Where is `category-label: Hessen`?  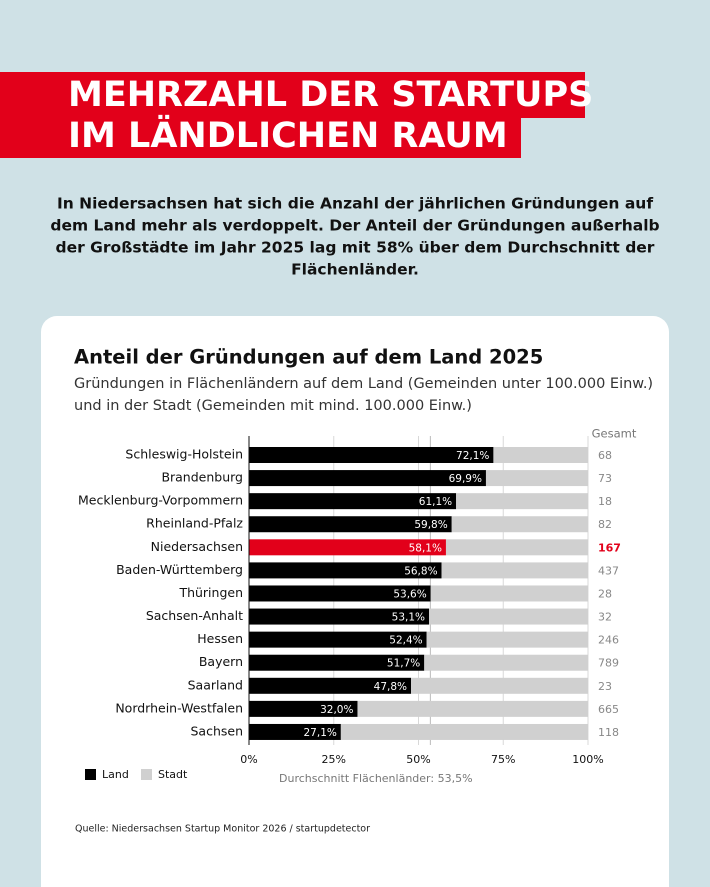 category-label: Hessen is located at coordinates (220, 638).